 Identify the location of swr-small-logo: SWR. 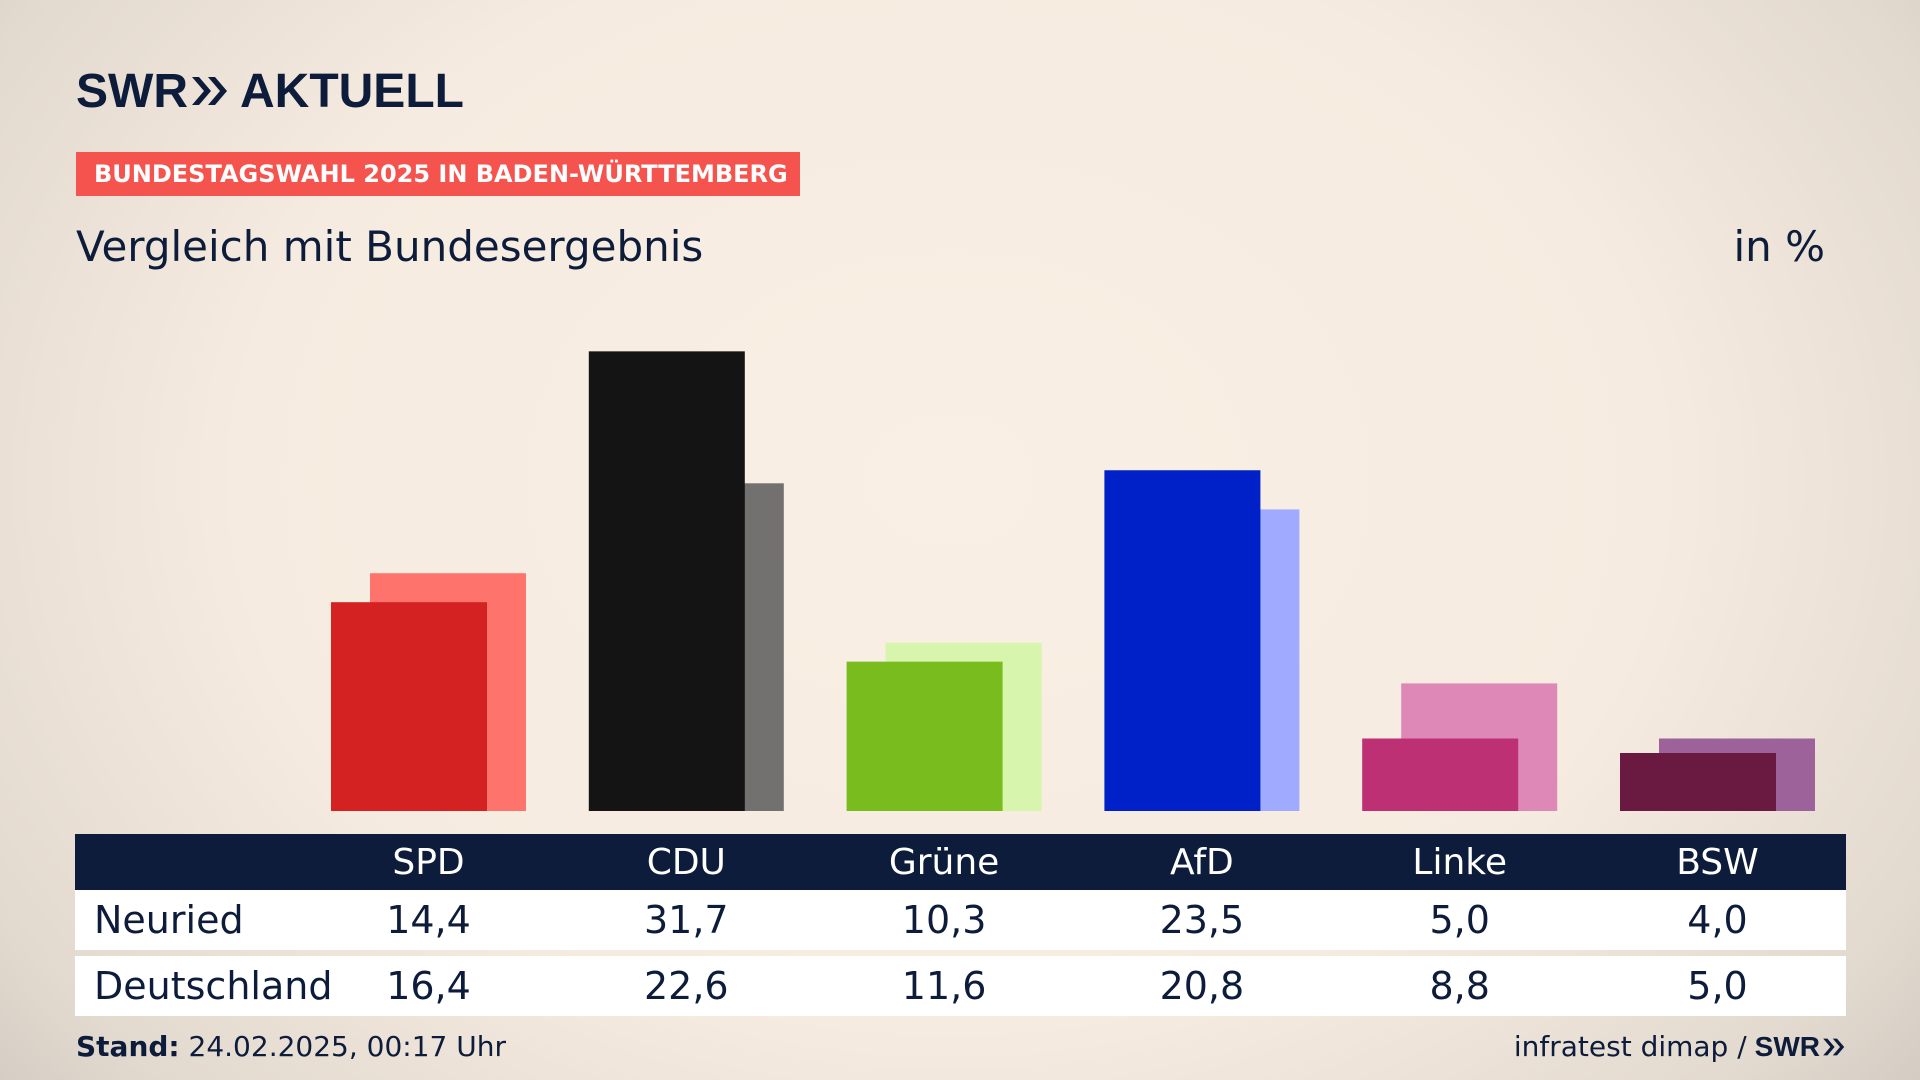
(1800, 1047).